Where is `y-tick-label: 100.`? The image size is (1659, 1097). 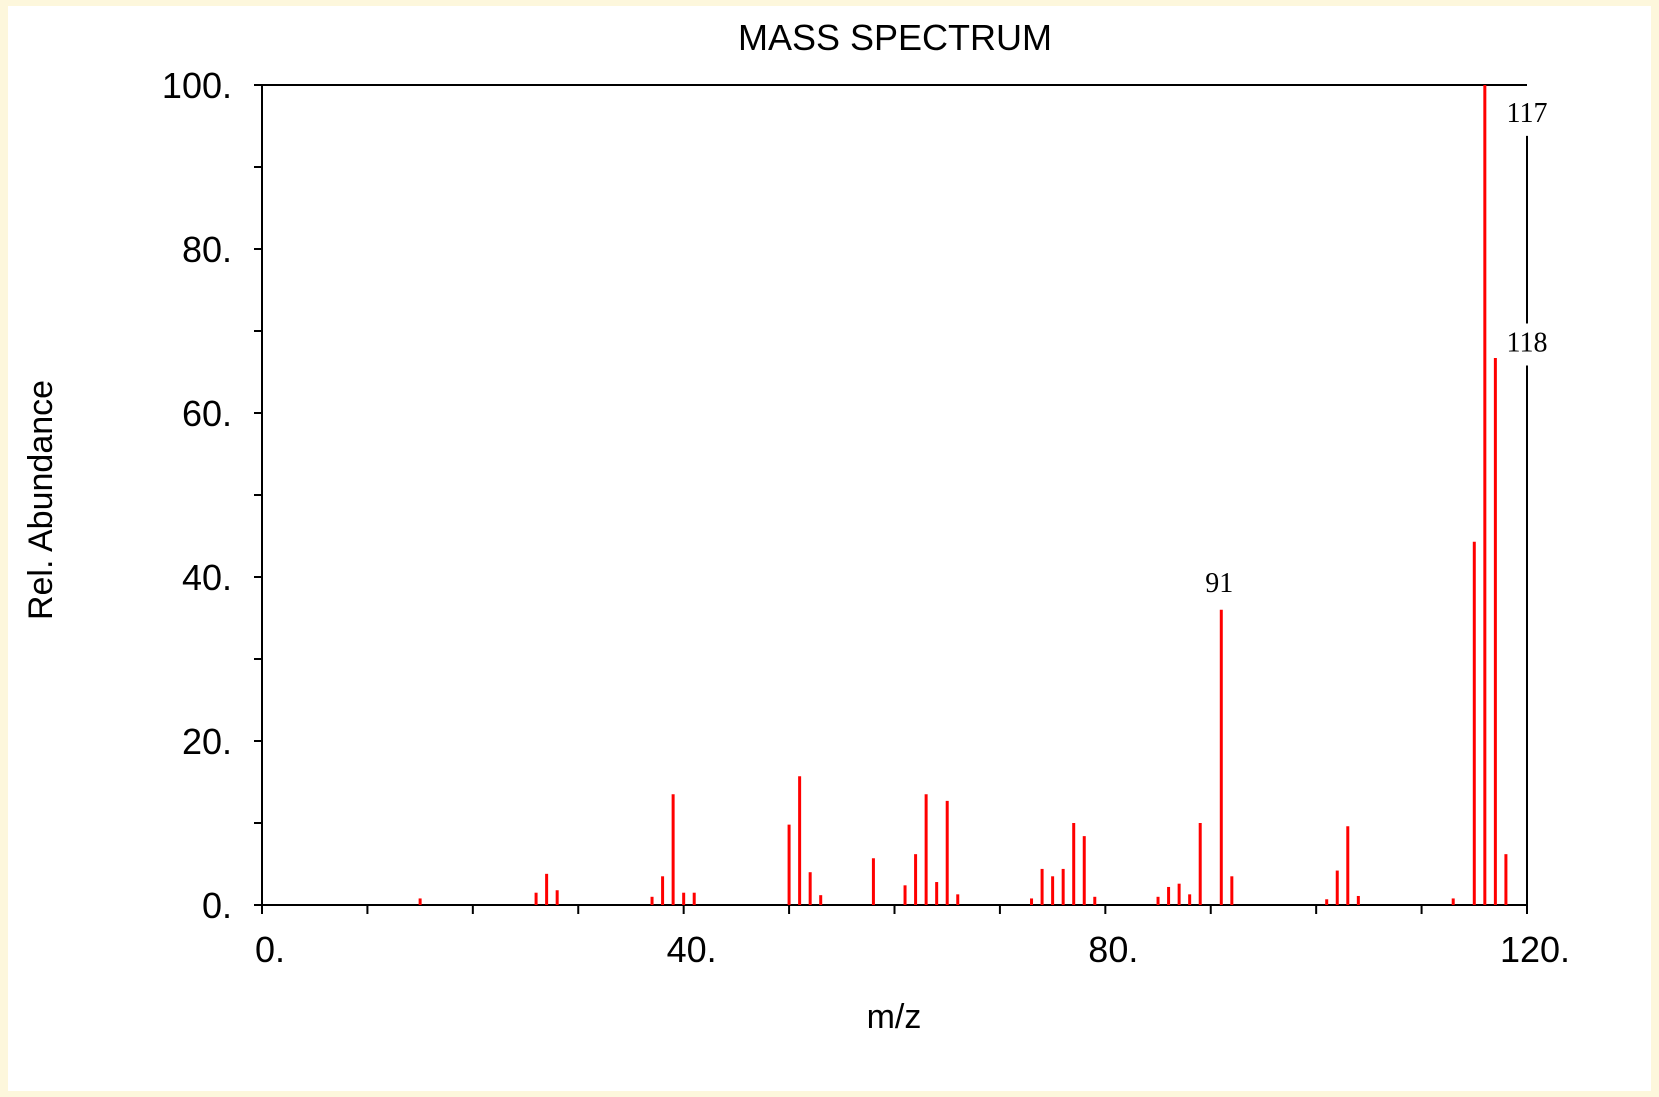
y-tick-label: 100. is located at coordinates (197, 85).